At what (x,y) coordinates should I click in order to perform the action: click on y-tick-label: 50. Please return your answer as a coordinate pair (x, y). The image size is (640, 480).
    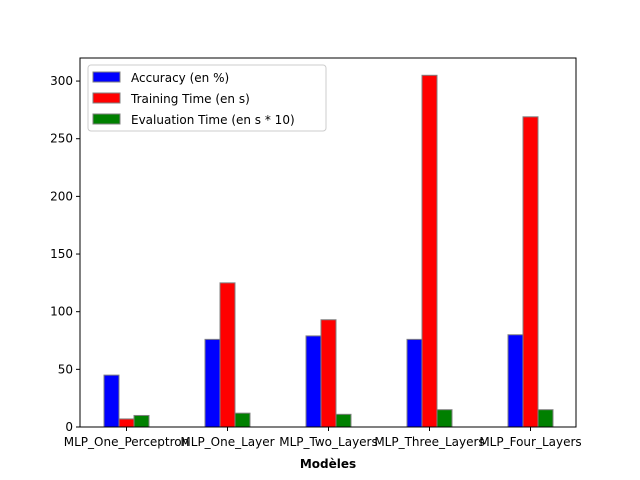
    Looking at the image, I should click on (65, 369).